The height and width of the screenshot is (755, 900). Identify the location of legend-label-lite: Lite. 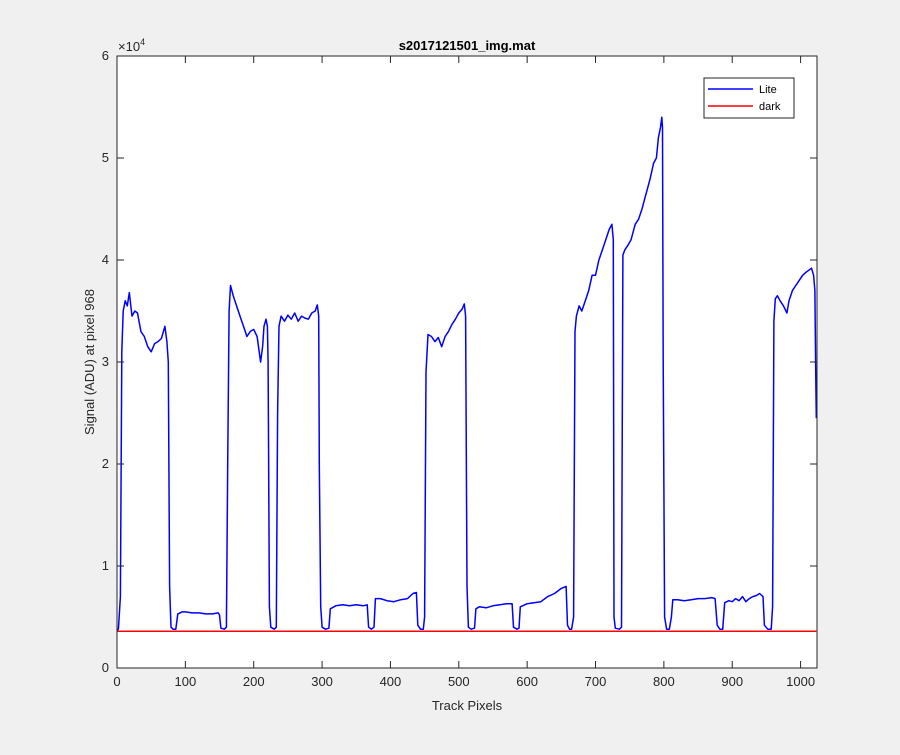
(768, 90).